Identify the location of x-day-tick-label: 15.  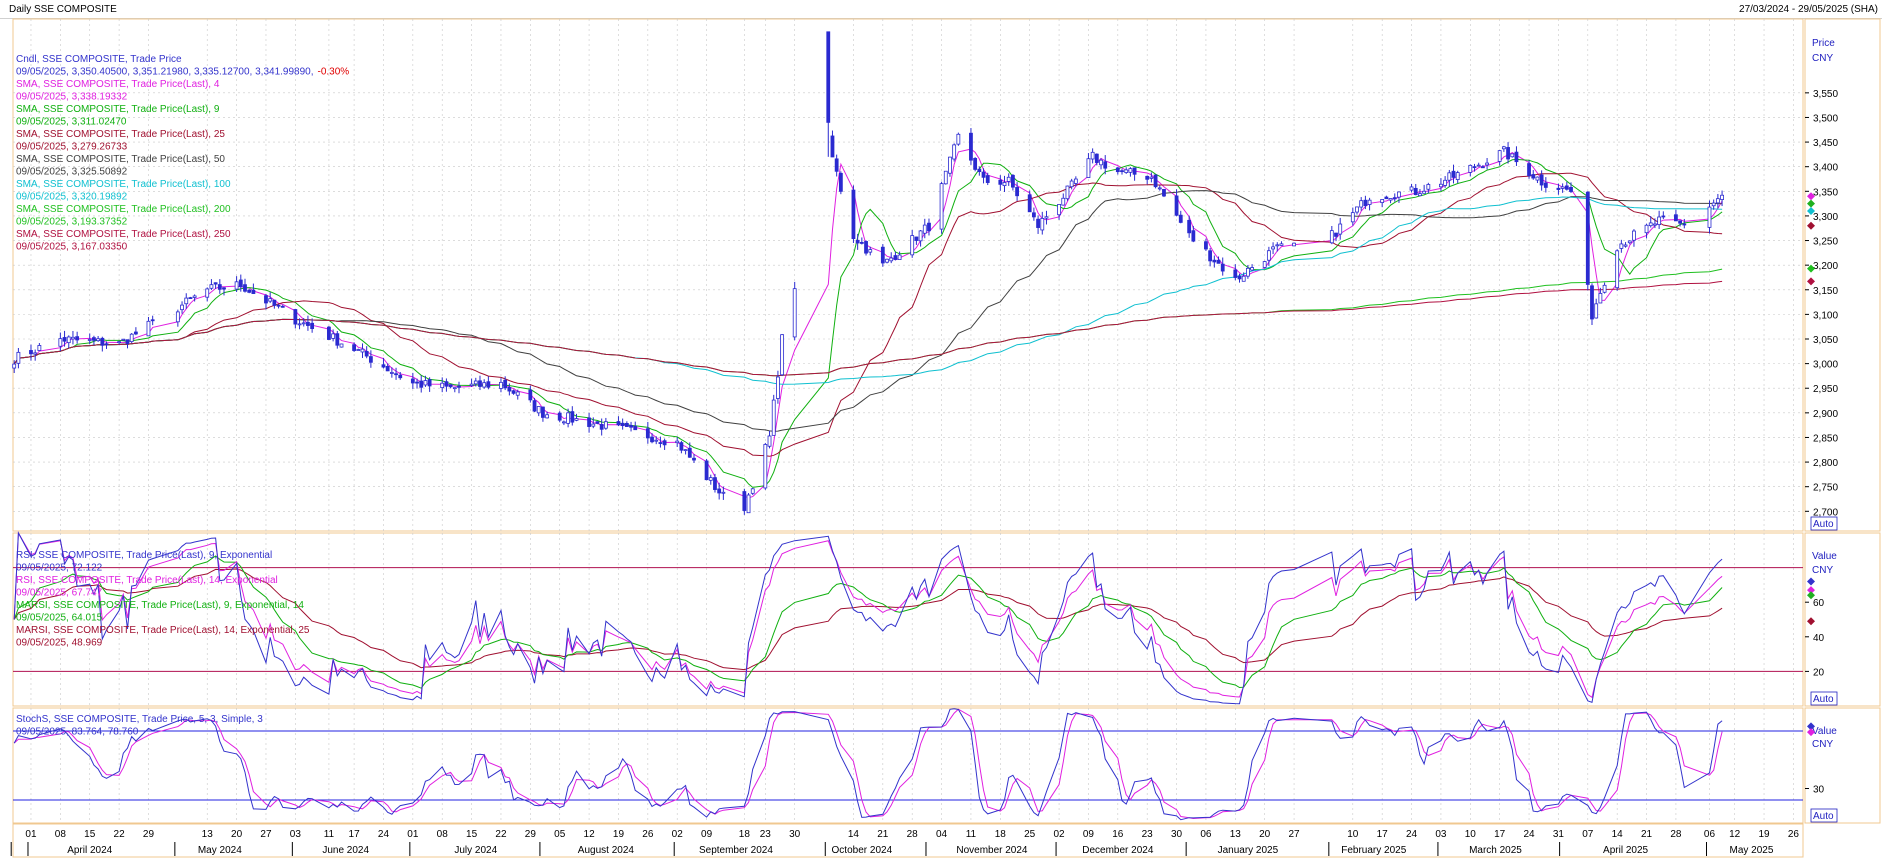
(472, 834).